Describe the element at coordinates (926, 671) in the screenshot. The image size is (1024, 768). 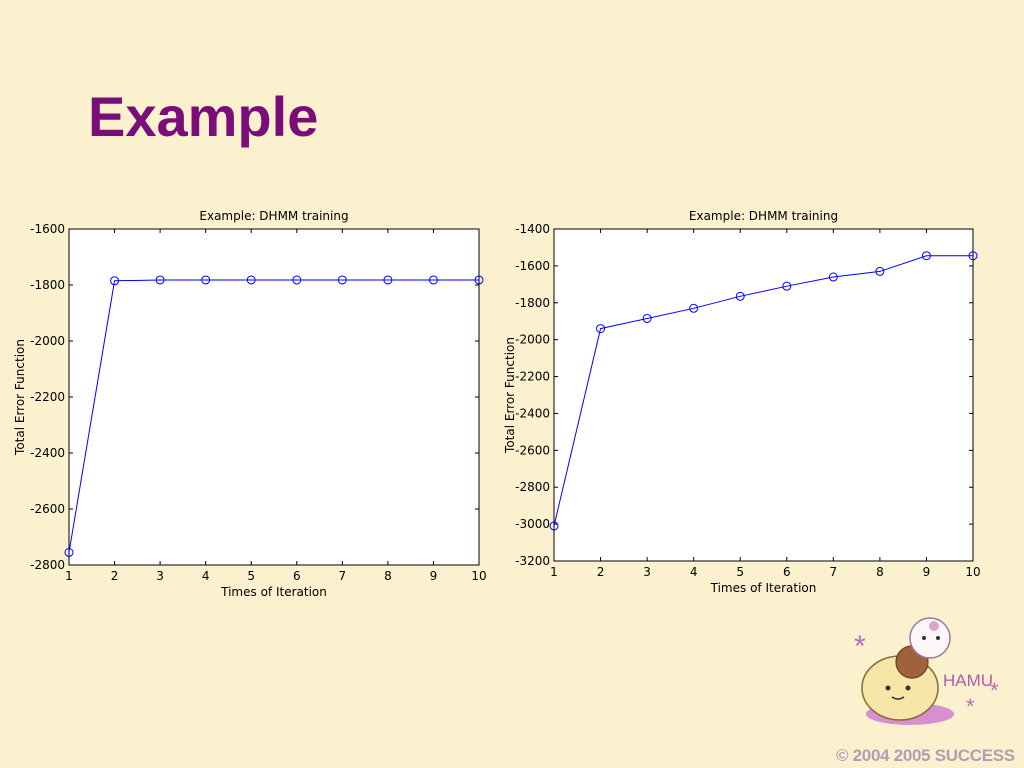
I see `hamu-mascot-logo: * * * HAMU` at that location.